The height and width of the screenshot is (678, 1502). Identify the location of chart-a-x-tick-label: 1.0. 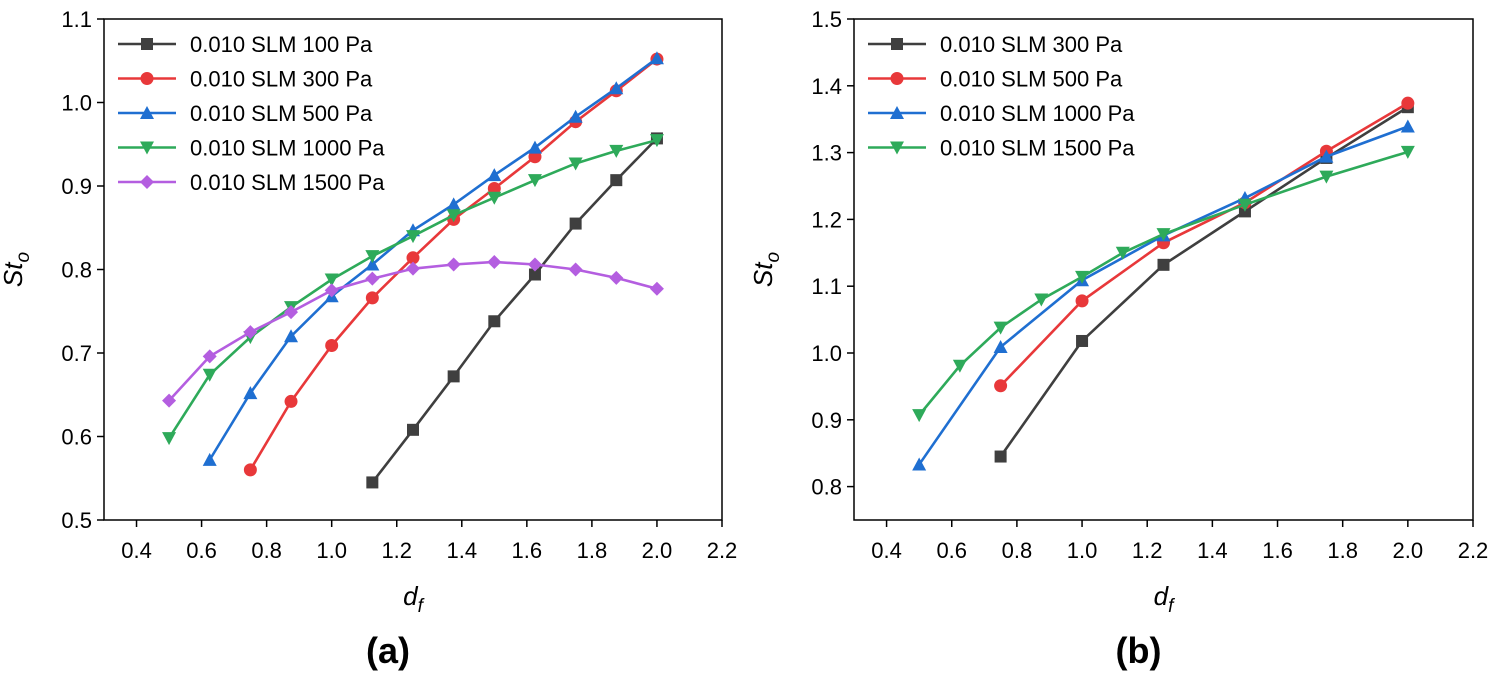
(331, 550).